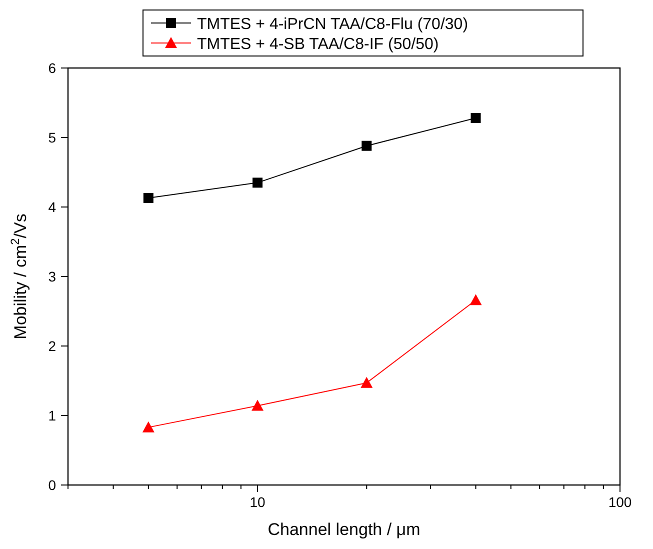 This screenshot has width=653, height=549. I want to click on y-tick-label: 3, so click(52, 276).